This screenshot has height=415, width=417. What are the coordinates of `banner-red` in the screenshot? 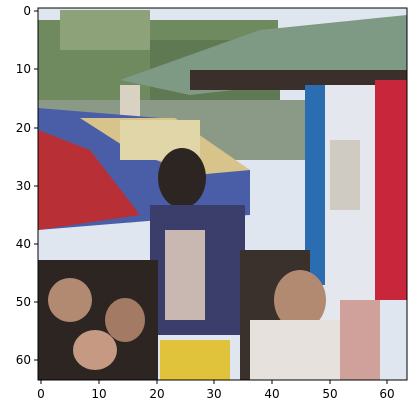 It's located at (391, 190).